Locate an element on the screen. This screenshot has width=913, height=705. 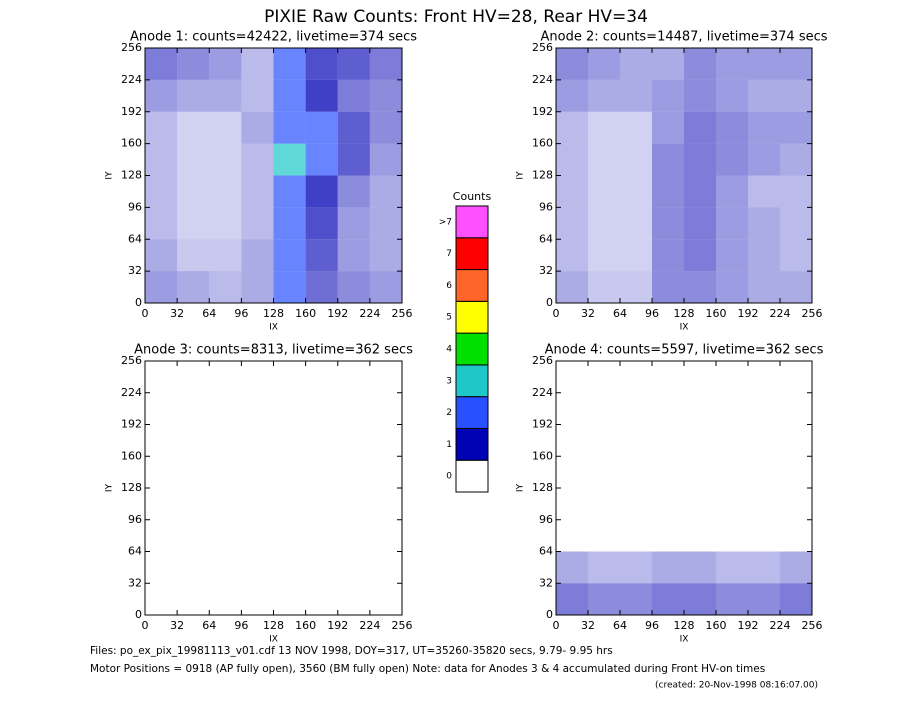
x-axis-label: IX is located at coordinates (684, 328).